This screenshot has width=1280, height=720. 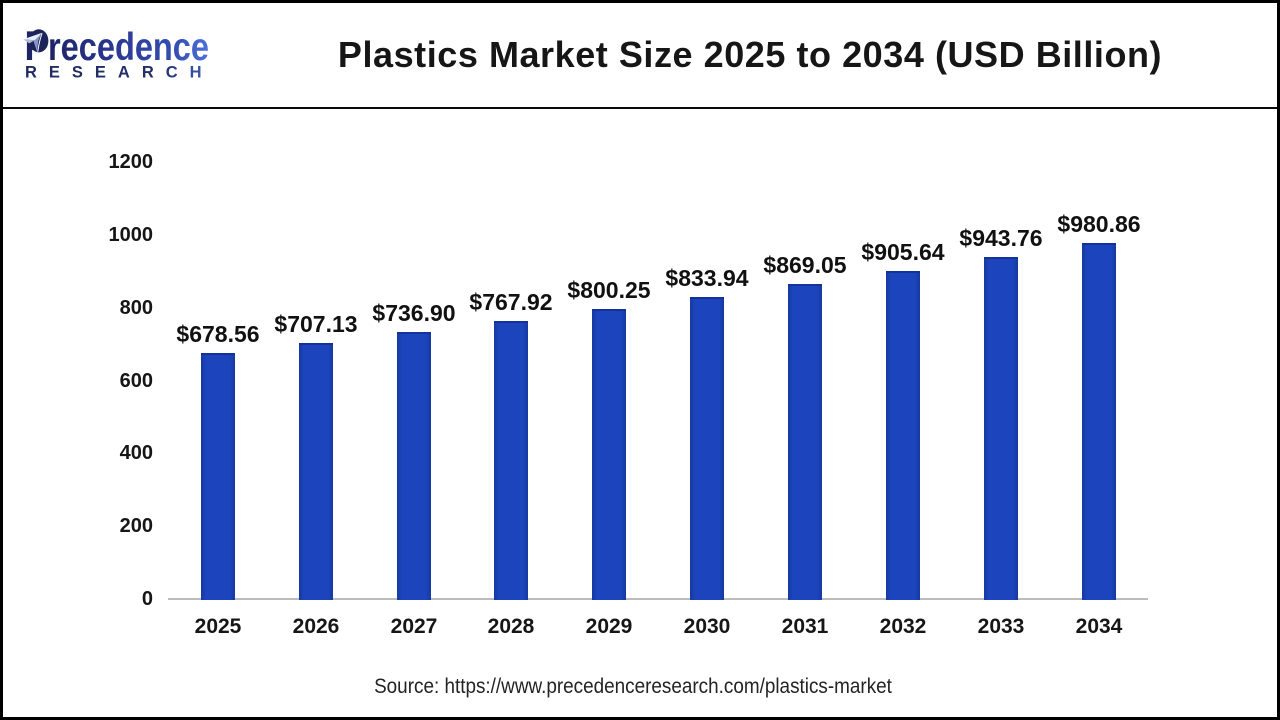 I want to click on svg-text: RESEARCH, so click(x=119, y=73).